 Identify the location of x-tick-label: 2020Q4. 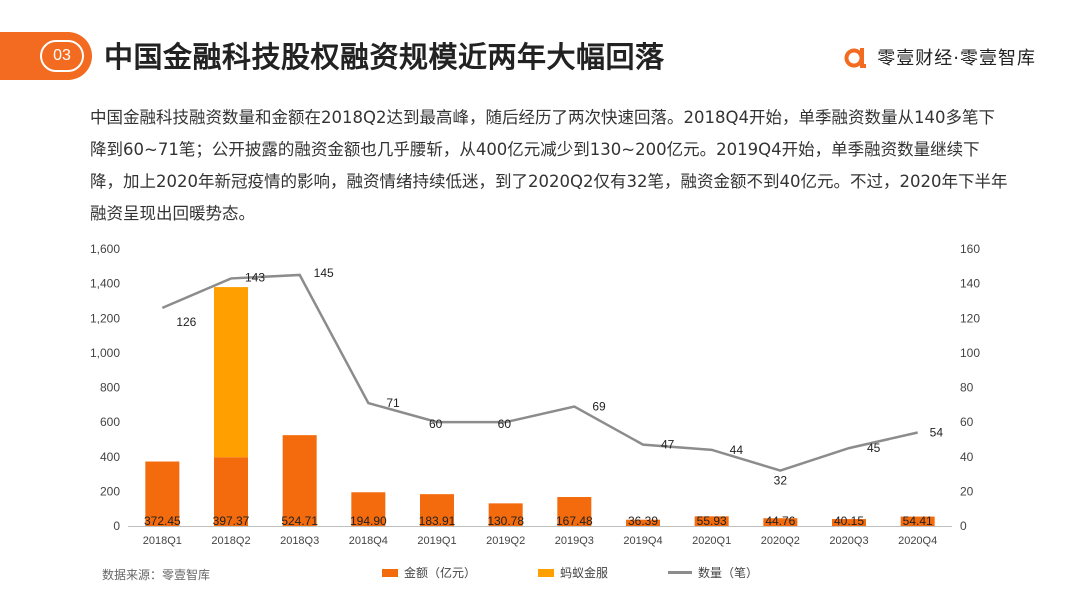
(917, 541).